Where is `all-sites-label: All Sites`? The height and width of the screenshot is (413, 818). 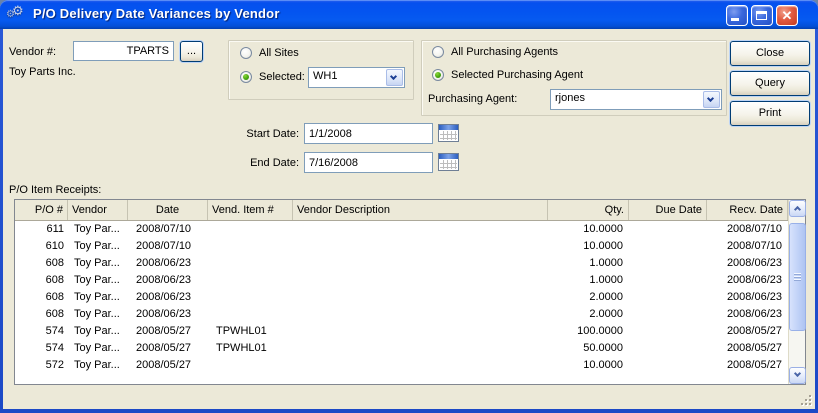 all-sites-label: All Sites is located at coordinates (279, 53).